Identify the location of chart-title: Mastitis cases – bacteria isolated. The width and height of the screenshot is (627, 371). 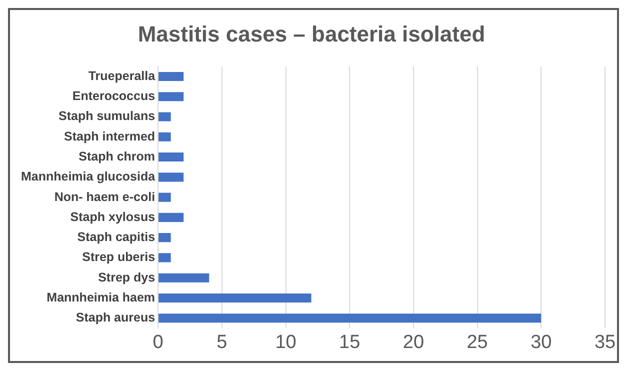
(312, 33).